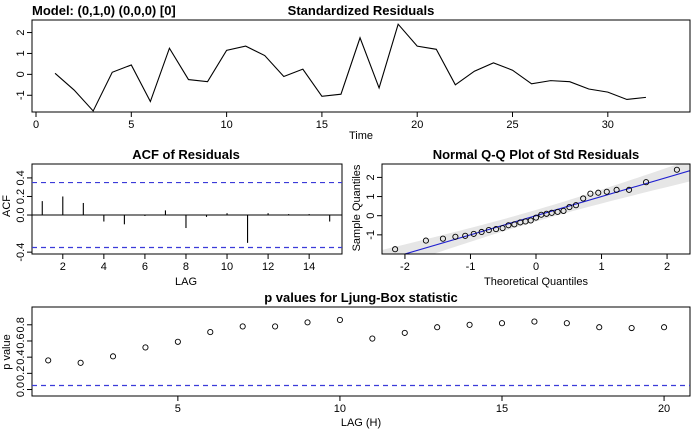 The image size is (700, 432). Describe the element at coordinates (226, 125) in the screenshot. I see `residuals-x-tick-label: 10` at that location.